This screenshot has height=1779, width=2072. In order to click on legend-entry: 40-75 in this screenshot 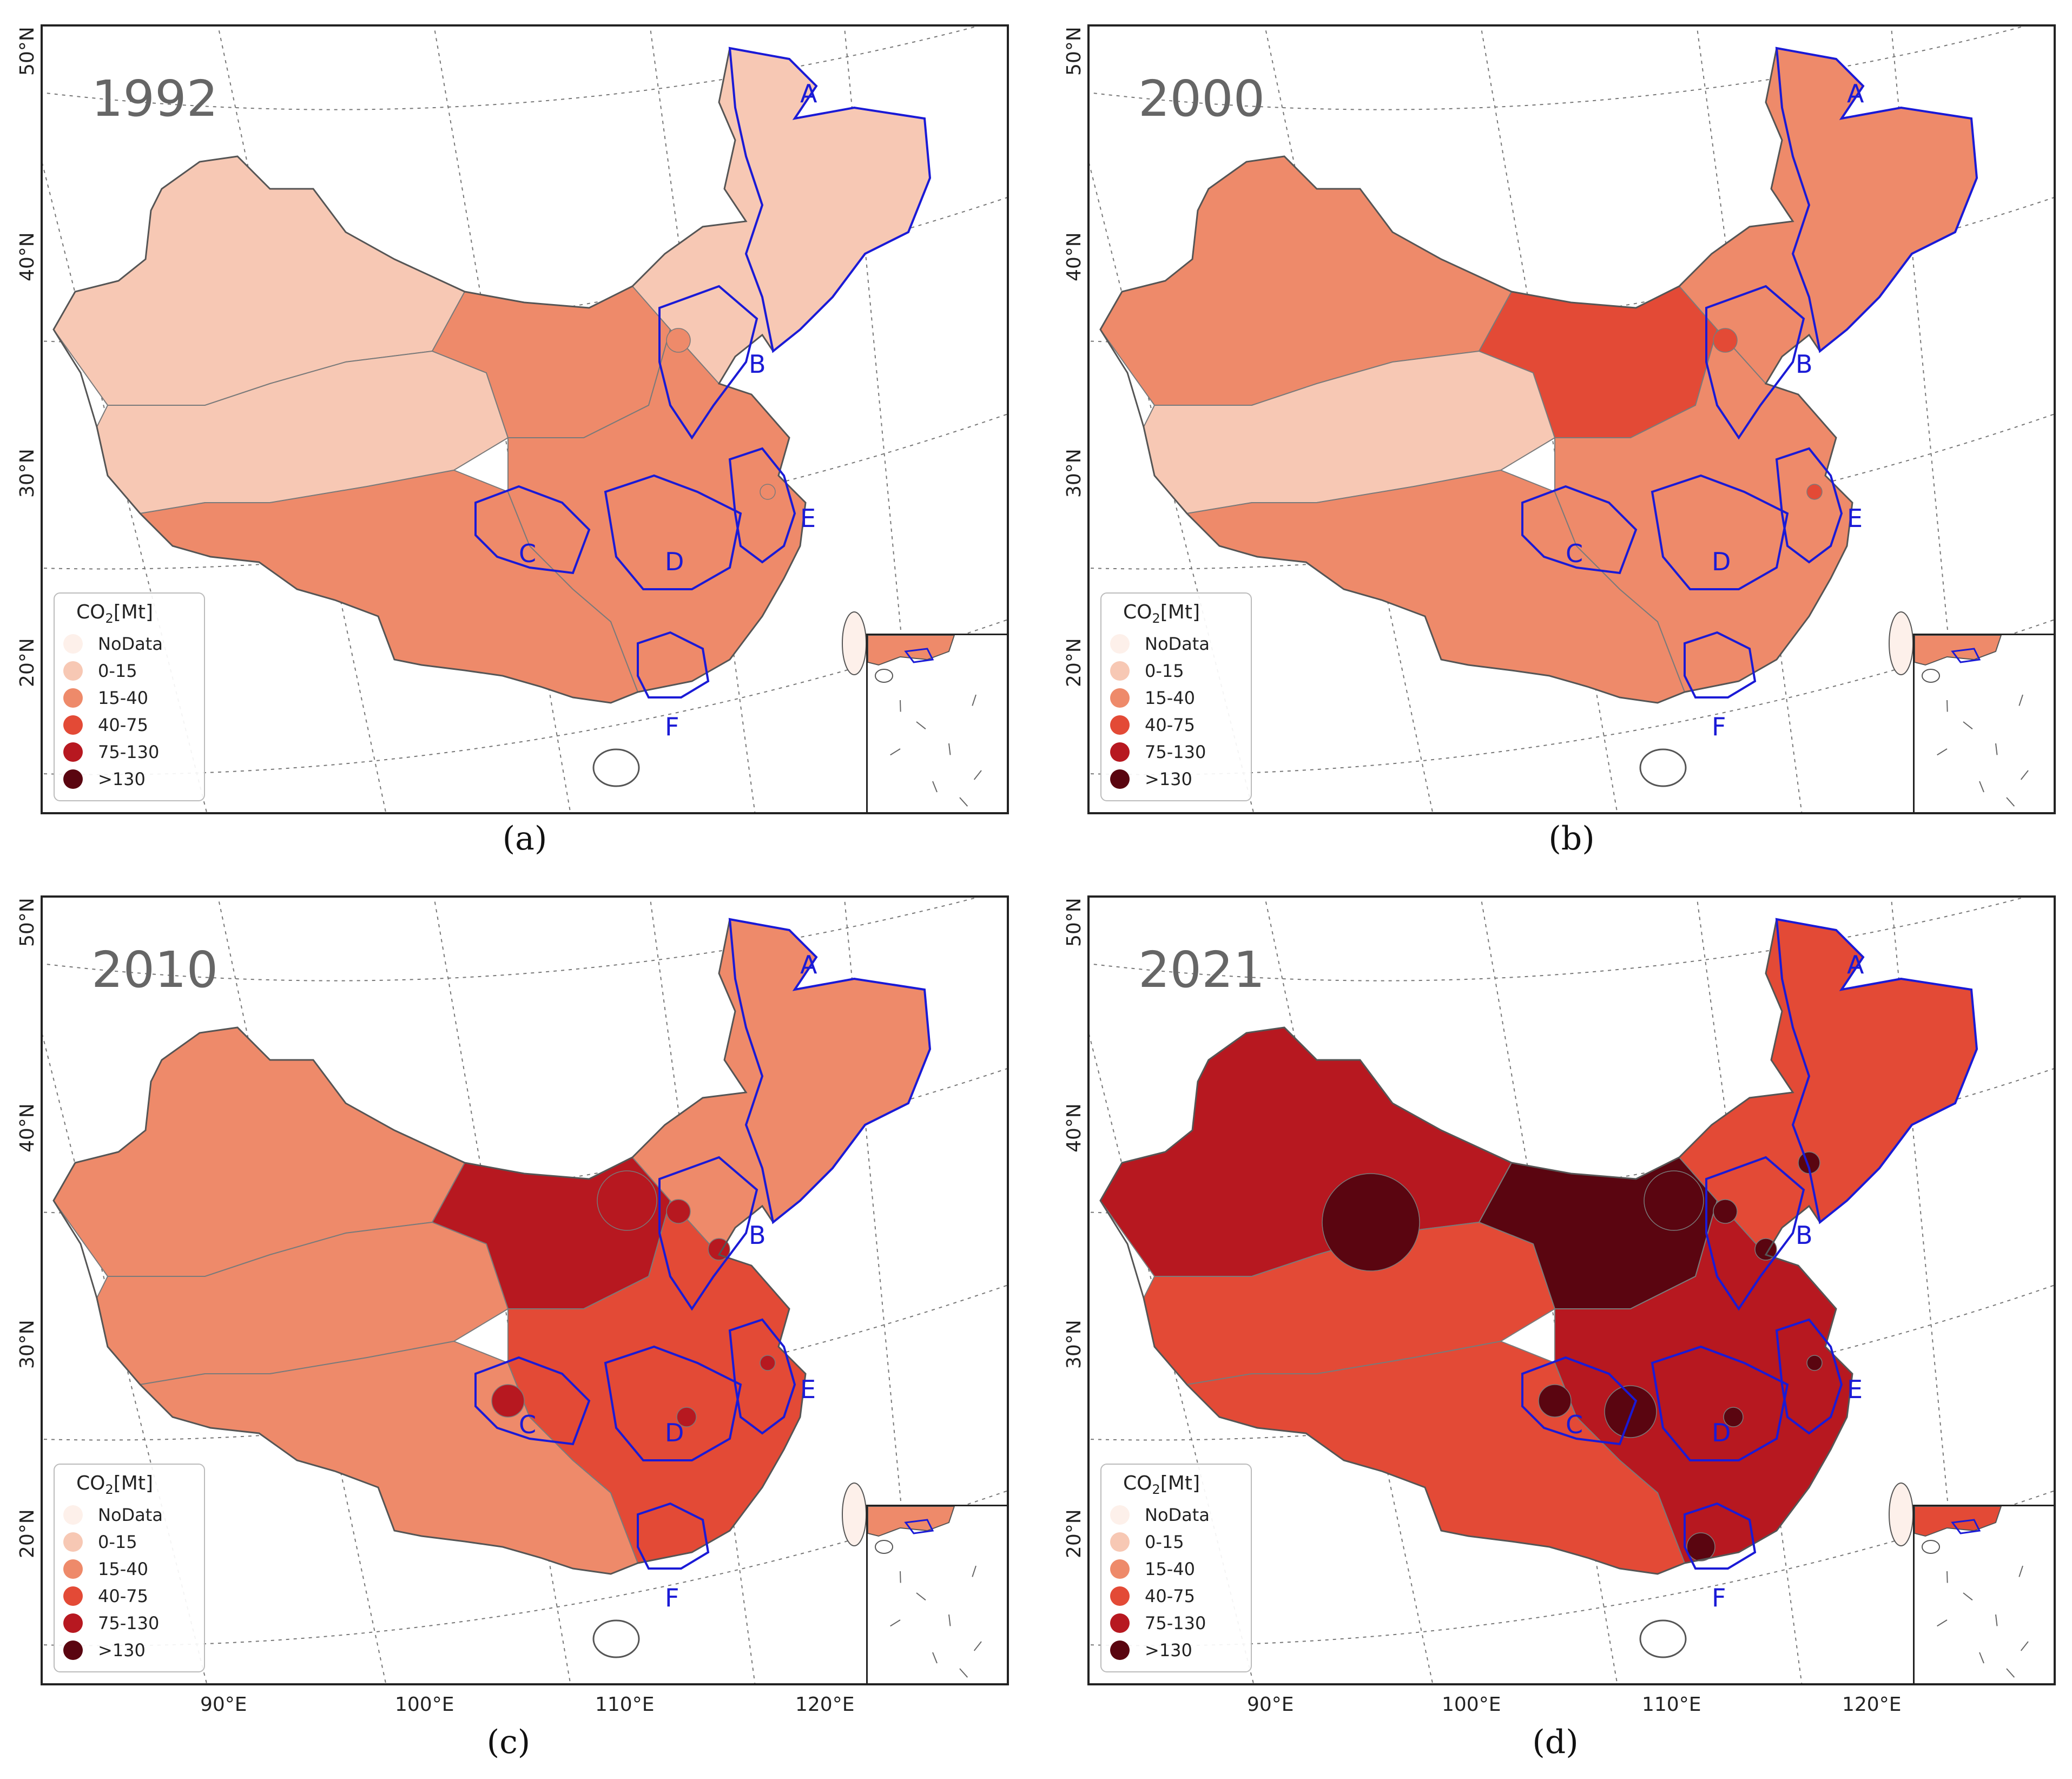, I will do `click(129, 725)`.